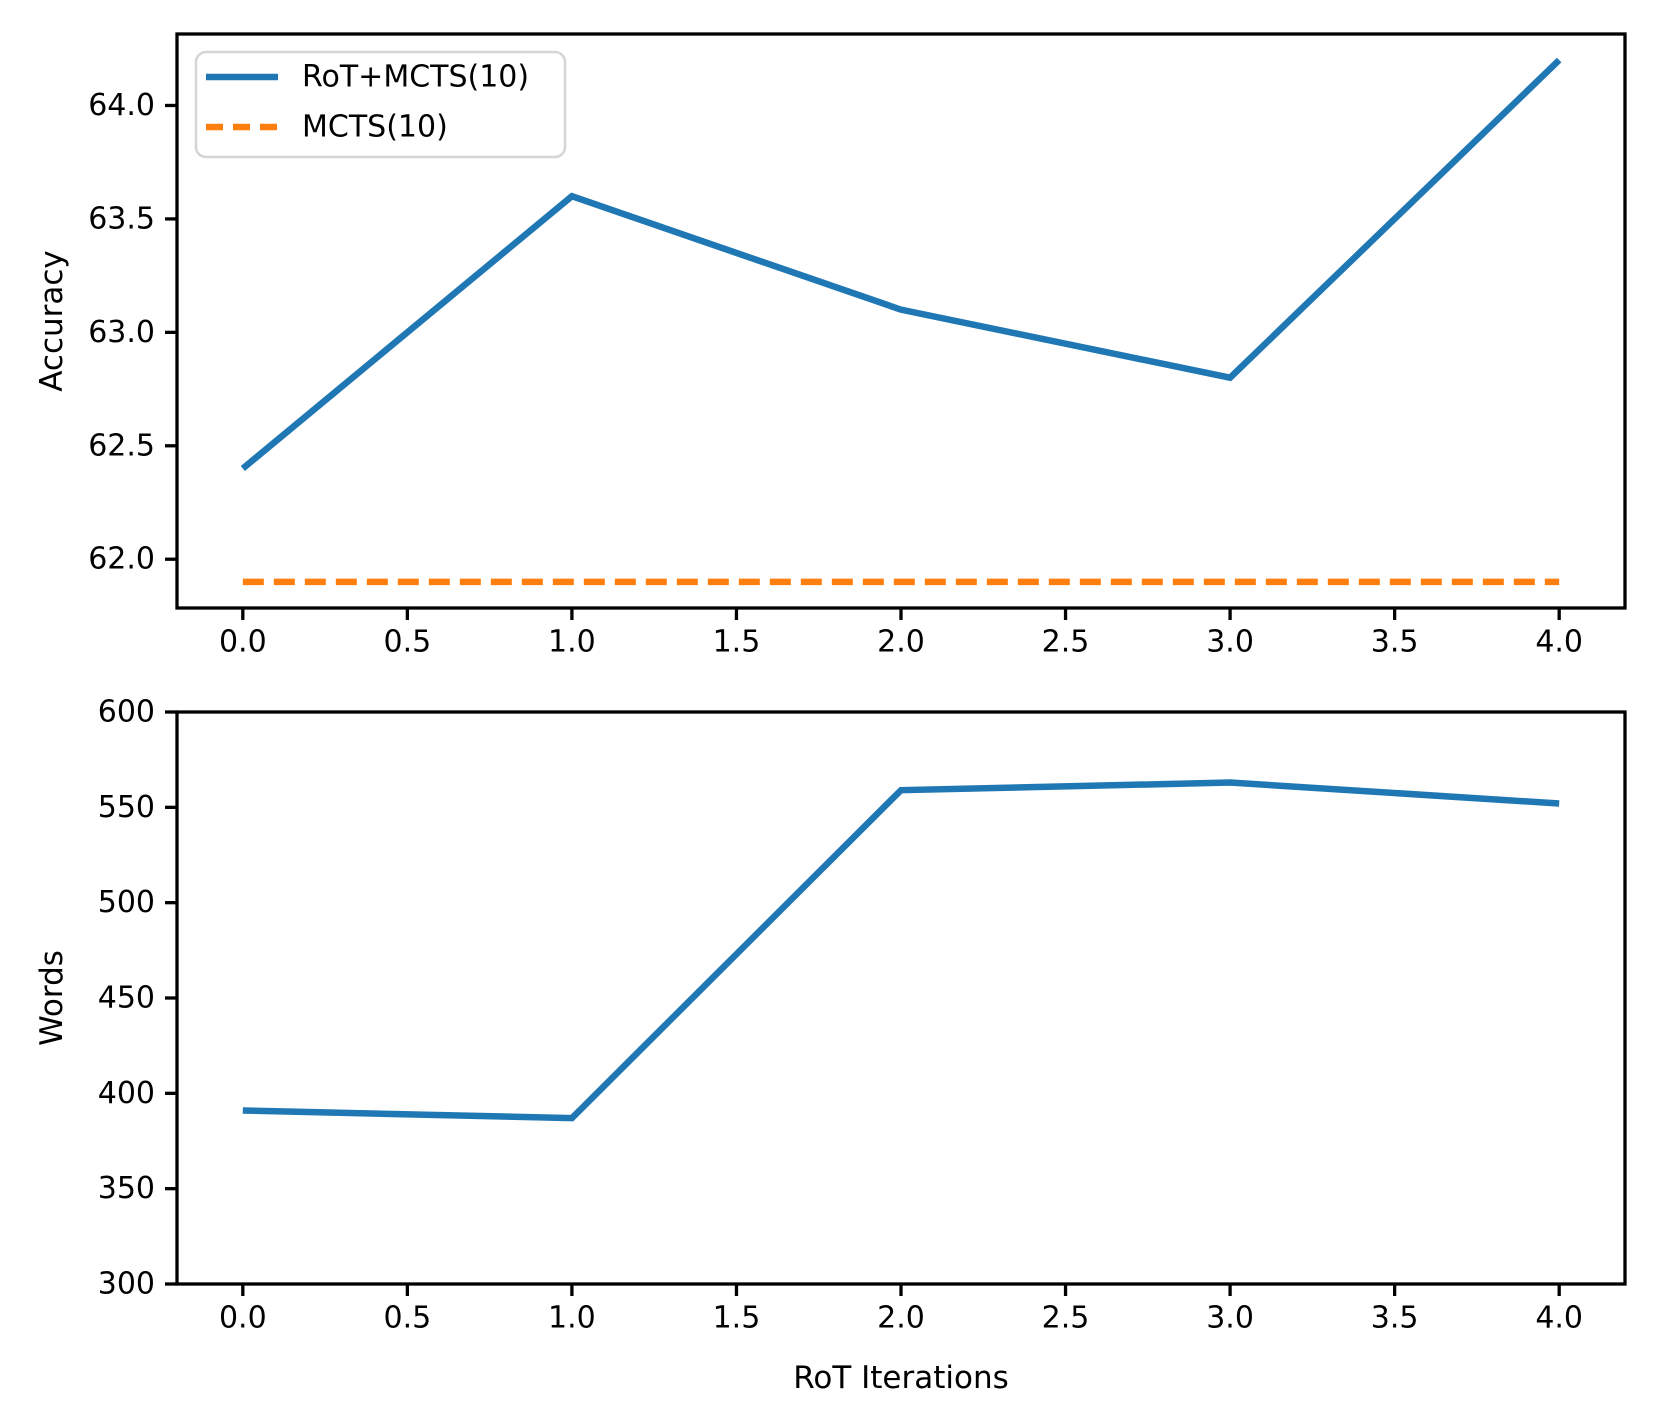 The width and height of the screenshot is (1661, 1427). I want to click on y-tick-label: 64.0, so click(121, 105).